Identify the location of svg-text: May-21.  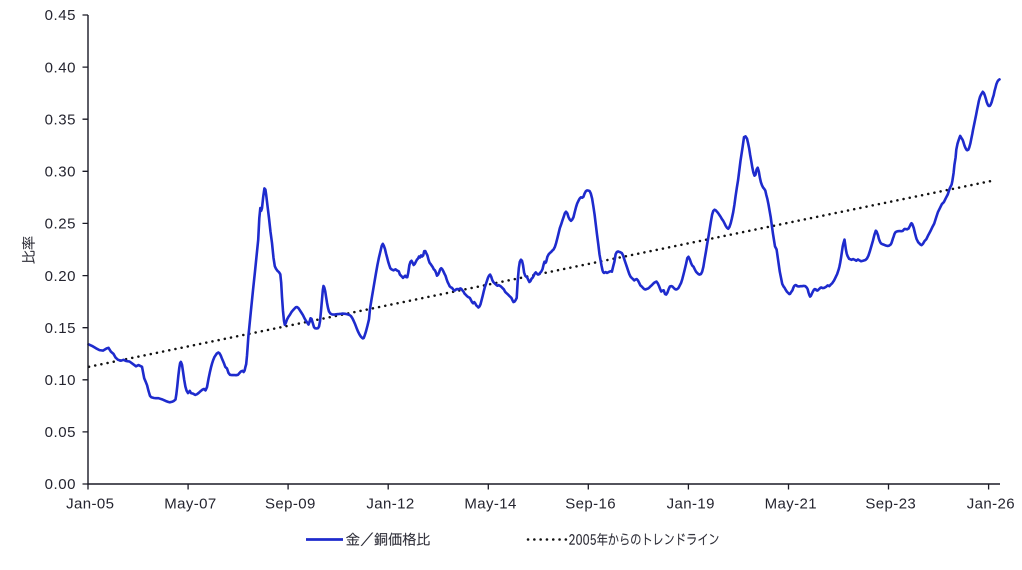
(791, 504).